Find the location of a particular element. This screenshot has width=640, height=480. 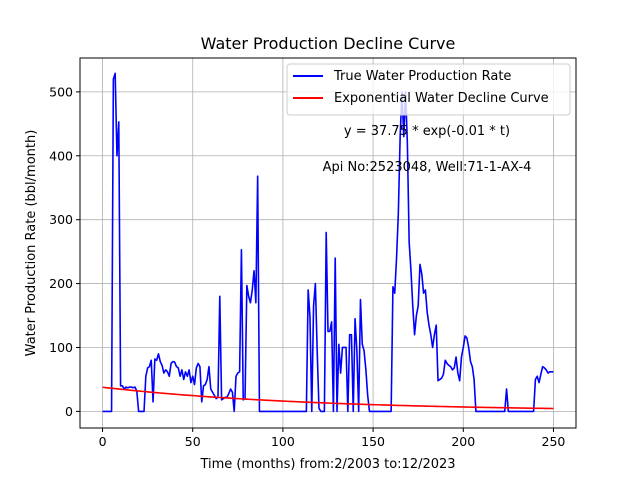

series-line-exponential-fit is located at coordinates (328, 398).